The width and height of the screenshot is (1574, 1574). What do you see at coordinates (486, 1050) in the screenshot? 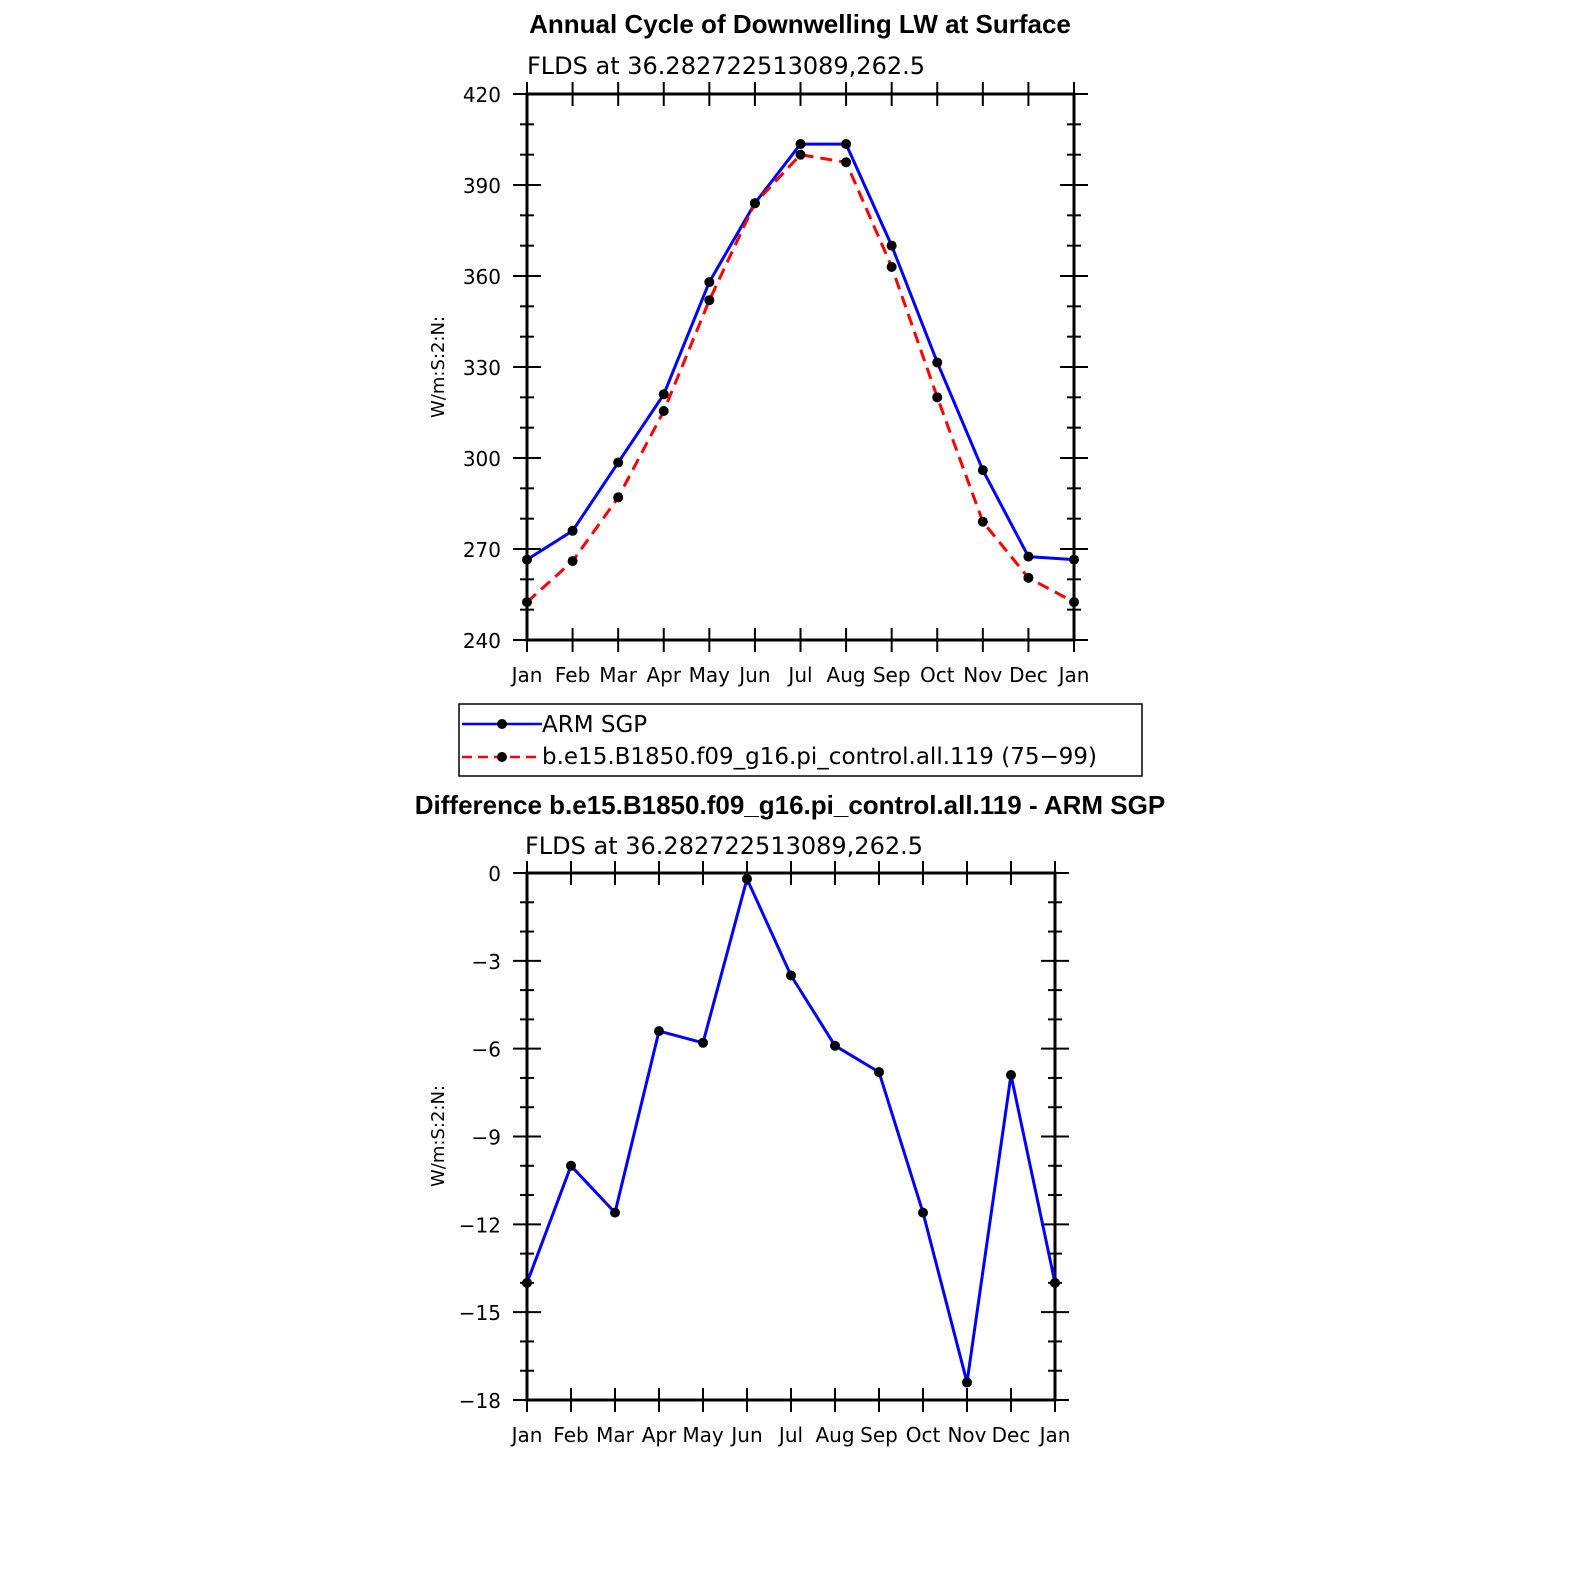
I see `y-tick-label: −6` at bounding box center [486, 1050].